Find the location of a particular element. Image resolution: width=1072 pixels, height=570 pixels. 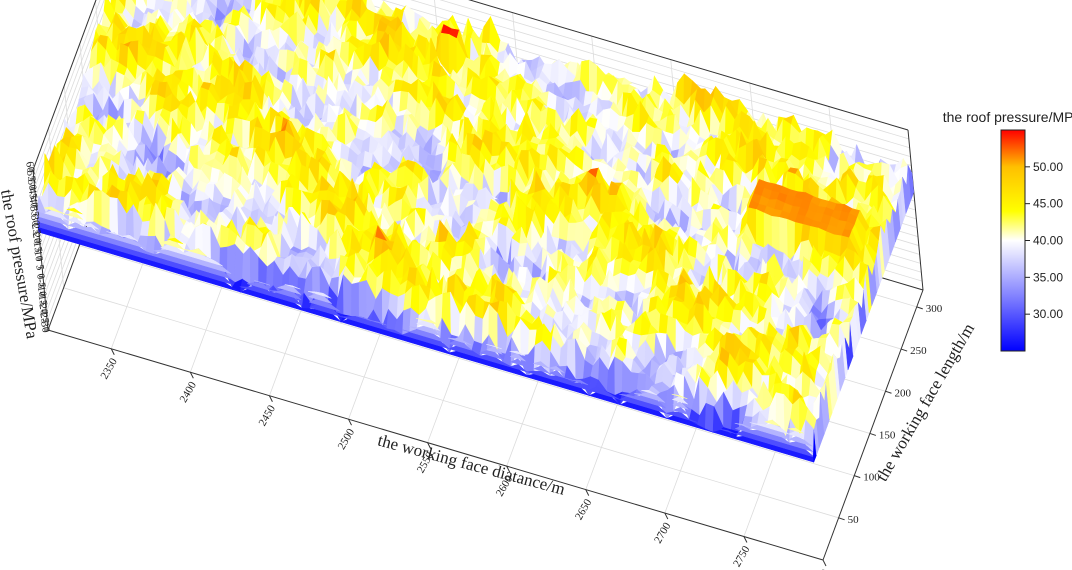

z-tick-label: 5 is located at coordinates (39, 268).